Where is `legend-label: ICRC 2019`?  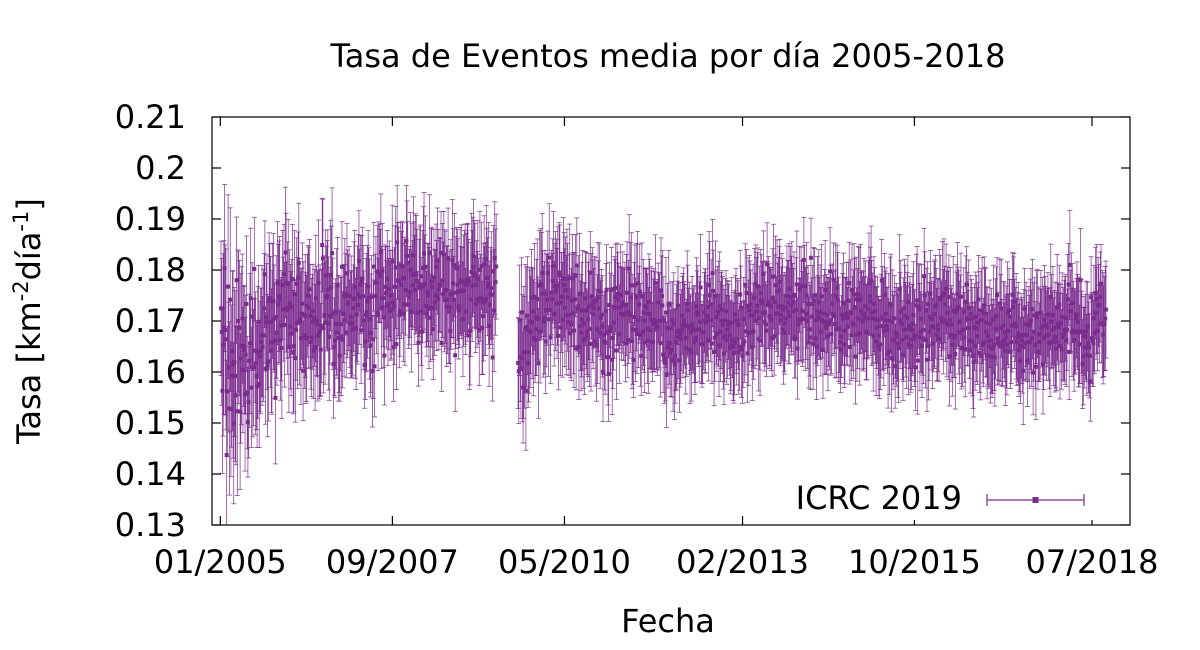 legend-label: ICRC 2019 is located at coordinates (879, 498).